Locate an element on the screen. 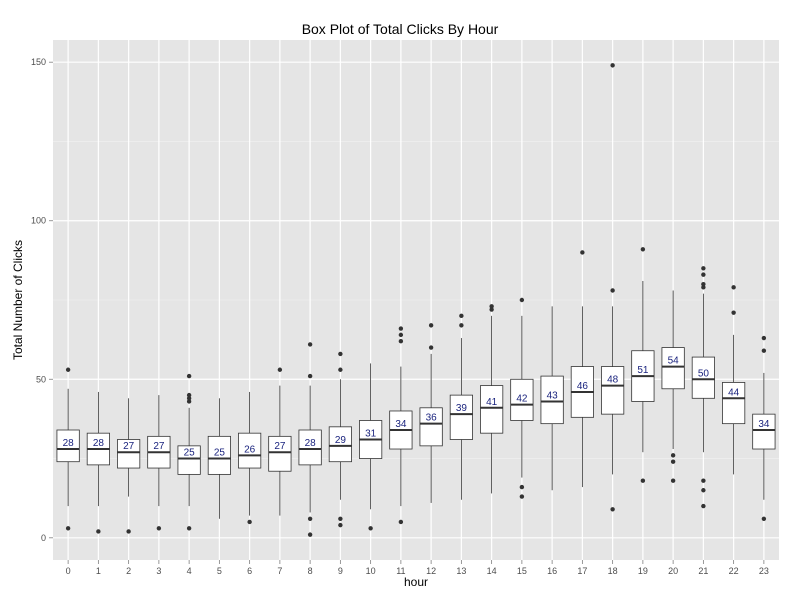 The width and height of the screenshot is (800, 600). median-label: 46 is located at coordinates (583, 386).